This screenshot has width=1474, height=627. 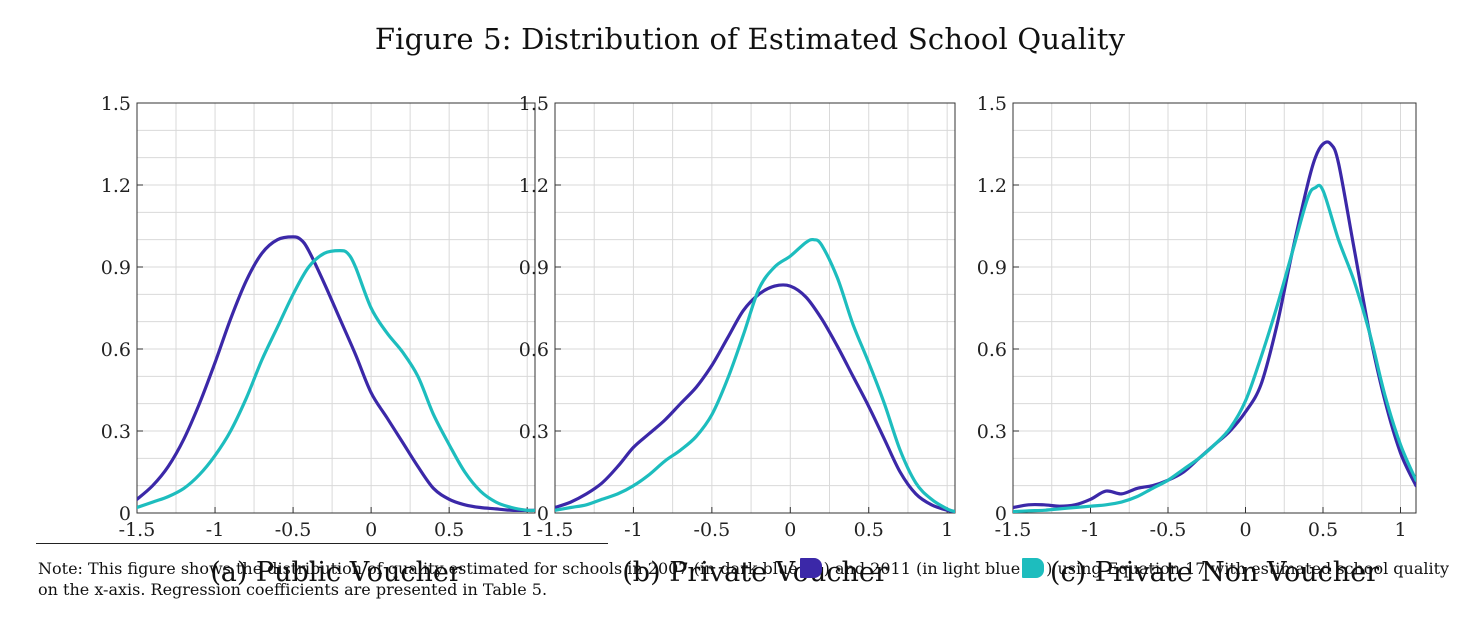 I want to click on panel-caption: (a) Public Voucher, so click(x=336, y=572).